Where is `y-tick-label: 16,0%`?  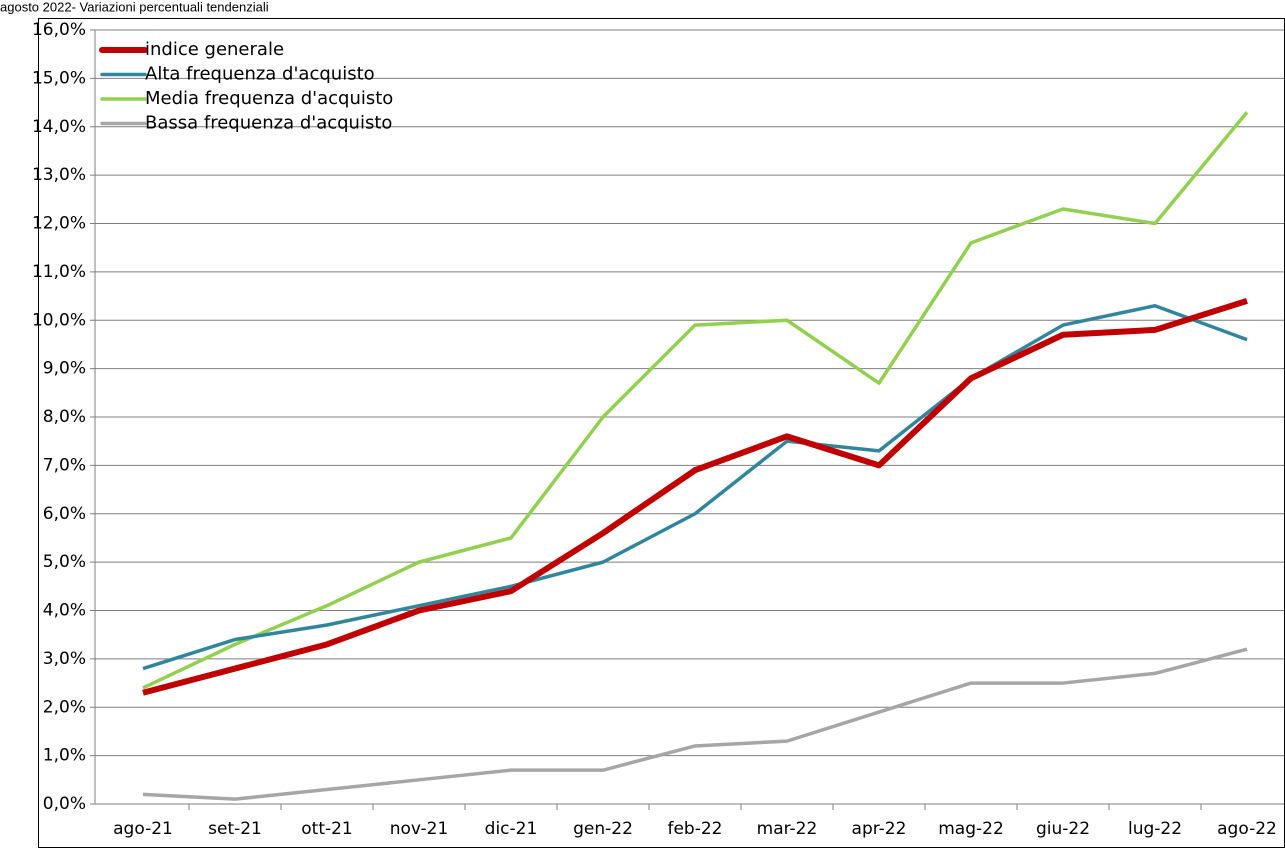
y-tick-label: 16,0% is located at coordinates (59, 30).